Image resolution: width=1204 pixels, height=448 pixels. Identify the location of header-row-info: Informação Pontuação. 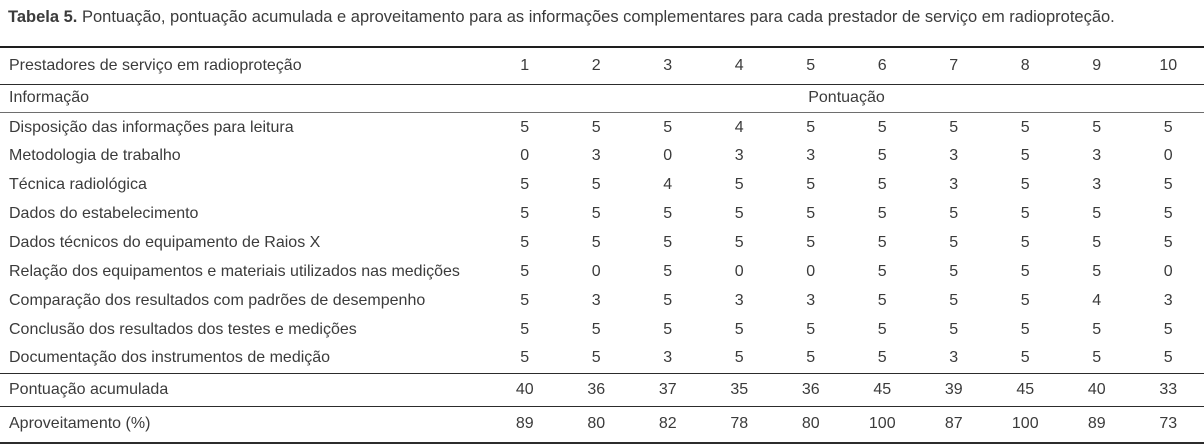
(602, 98).